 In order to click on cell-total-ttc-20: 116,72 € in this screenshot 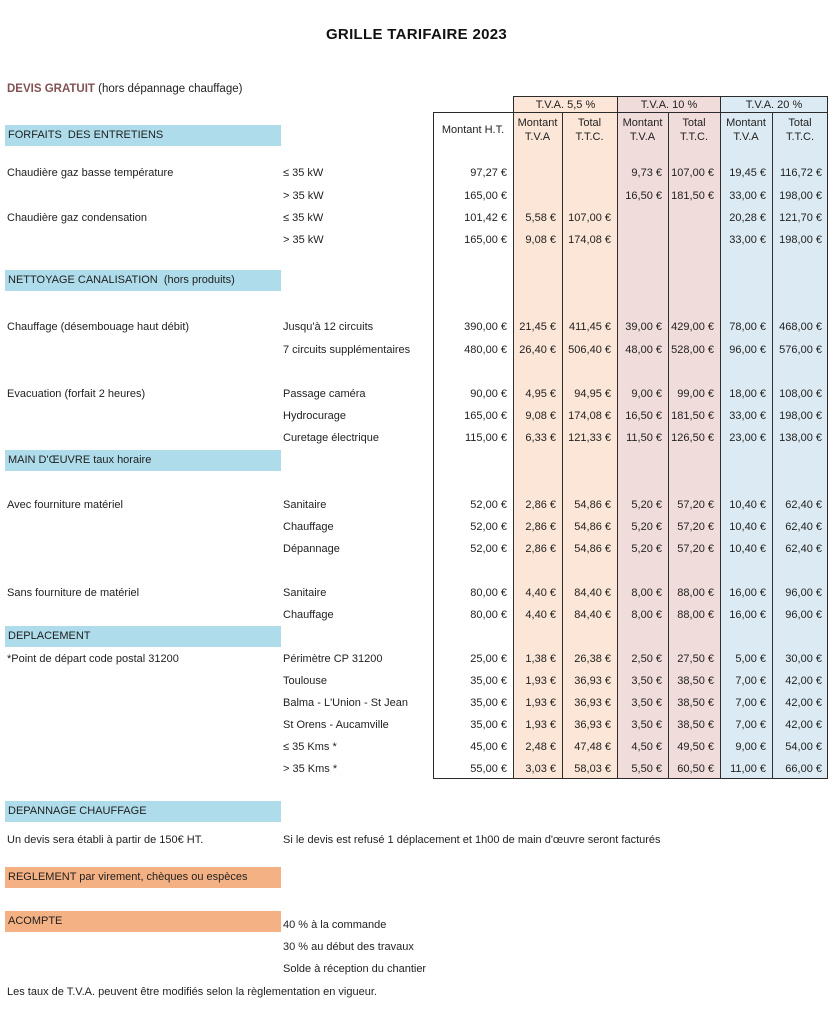, I will do `click(800, 173)`.